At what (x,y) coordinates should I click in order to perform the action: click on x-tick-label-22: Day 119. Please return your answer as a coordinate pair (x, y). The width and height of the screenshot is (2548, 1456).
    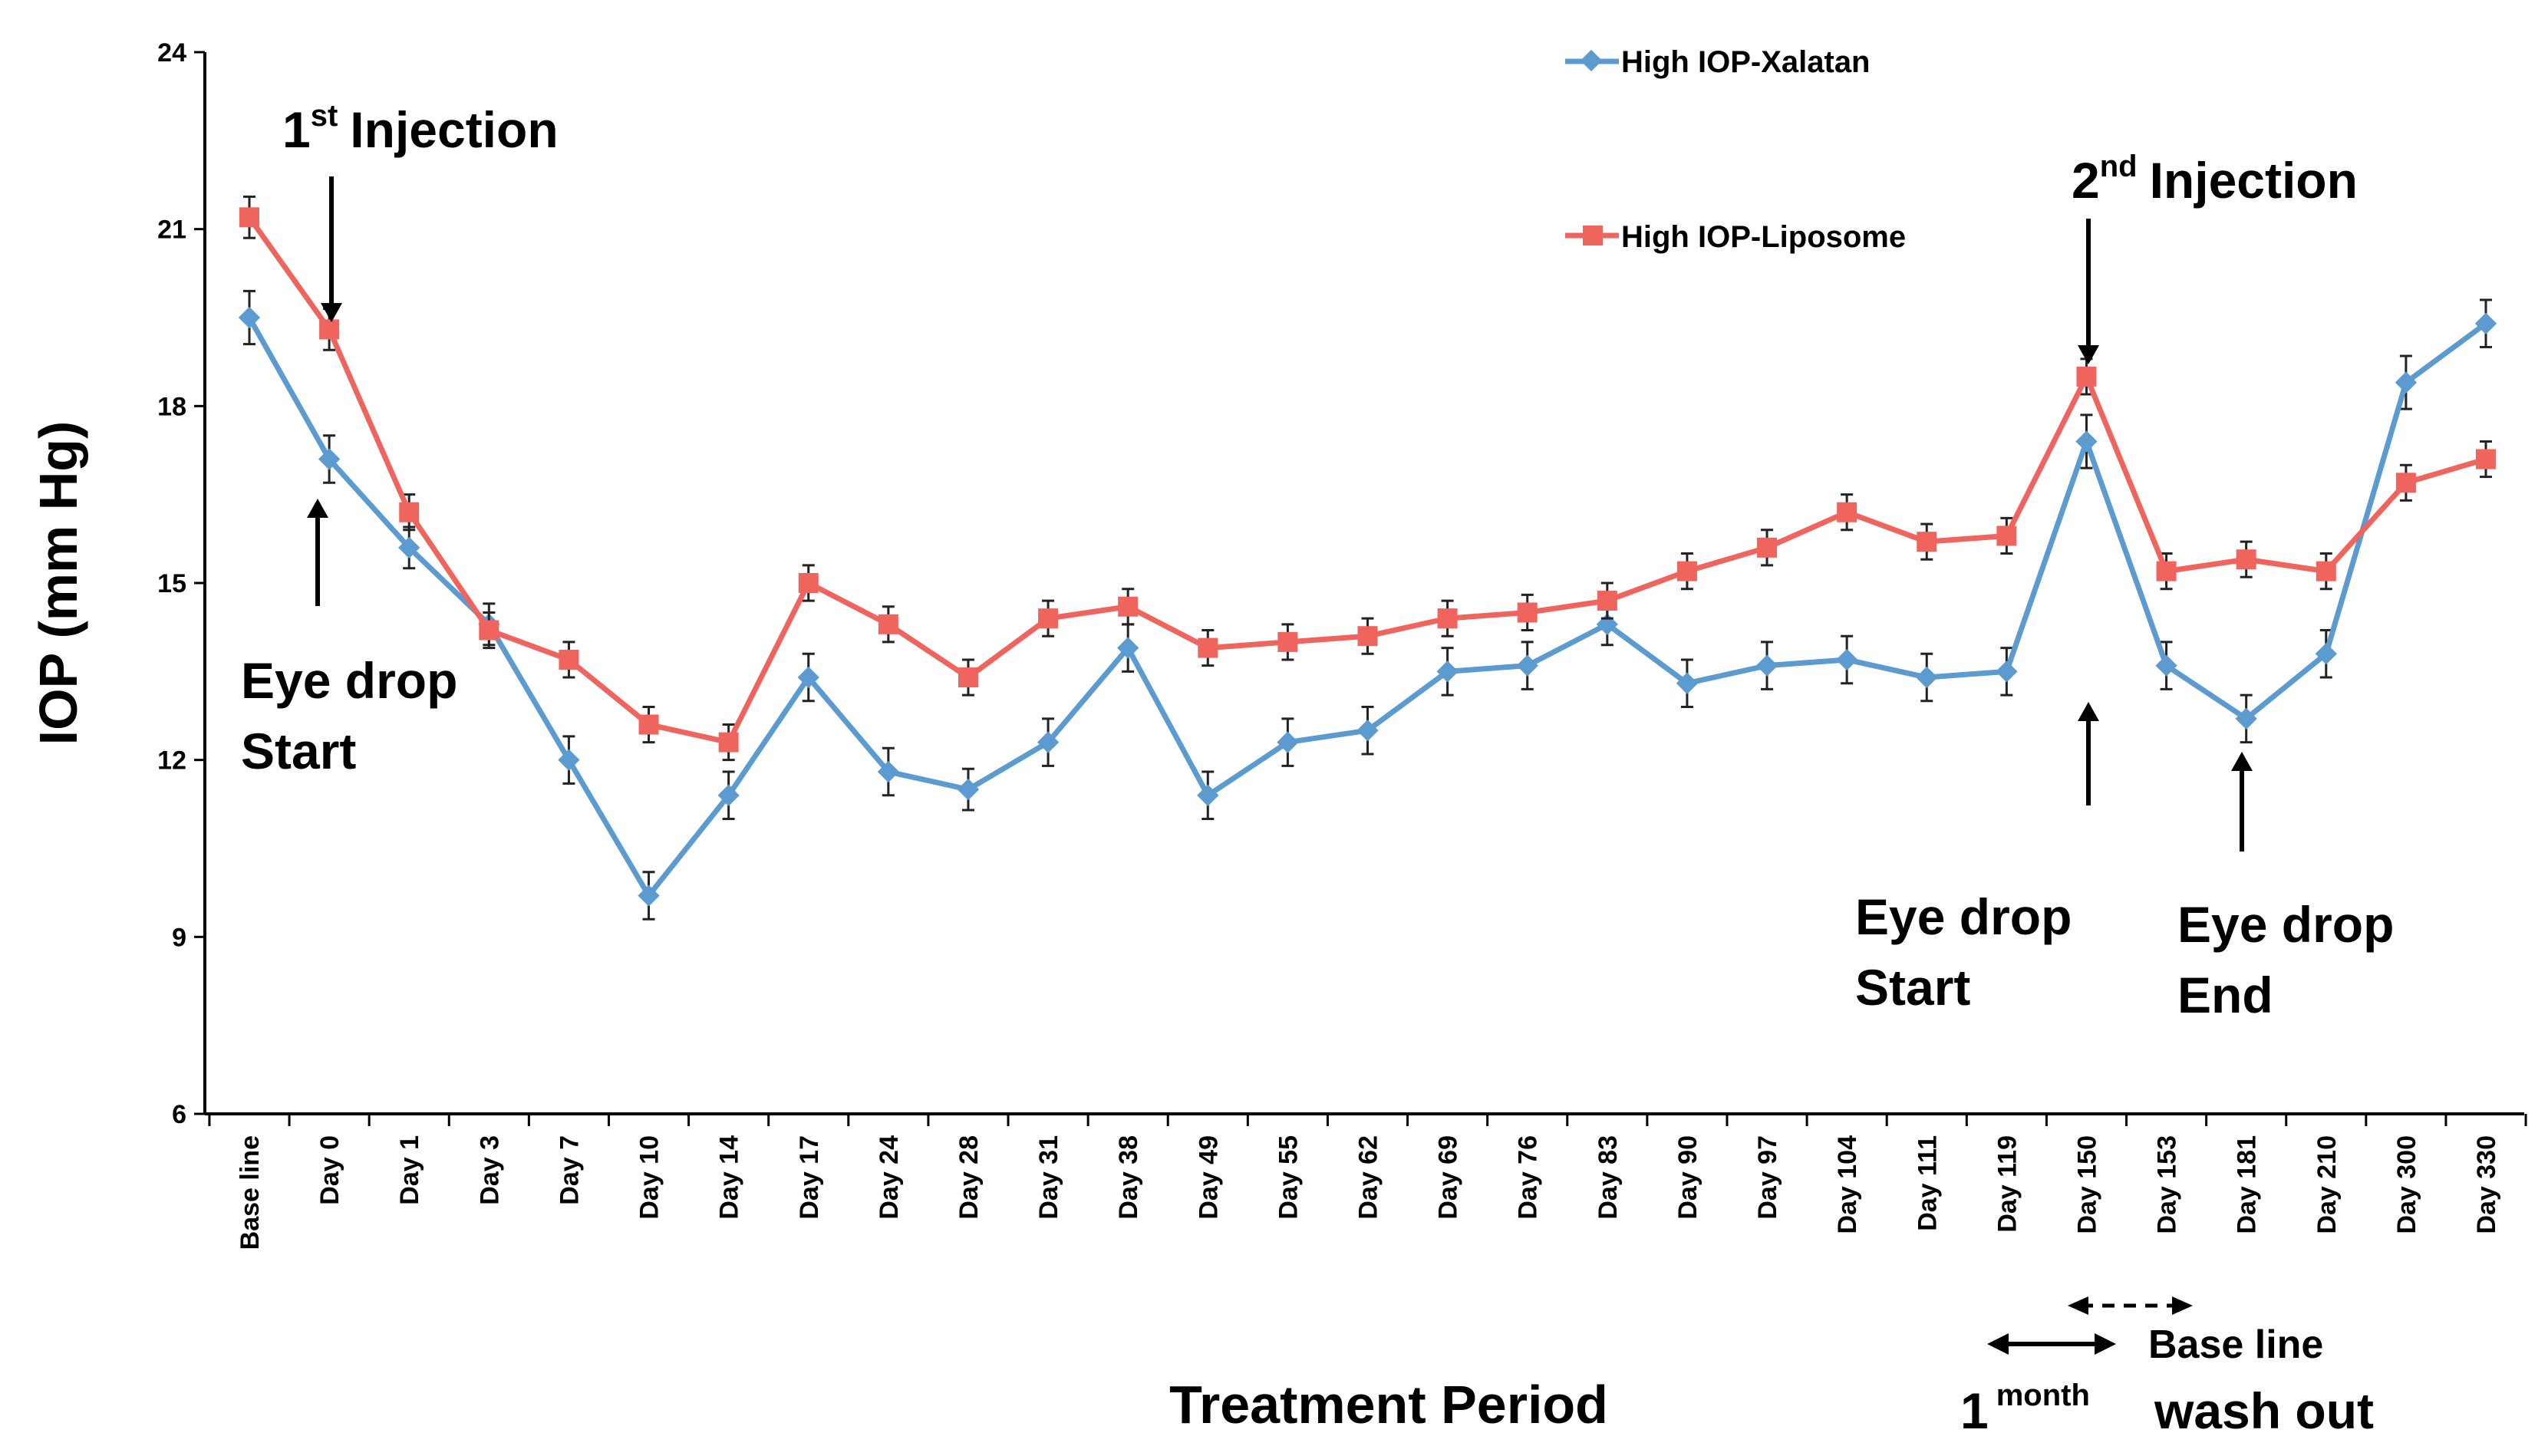
    Looking at the image, I should click on (2007, 1184).